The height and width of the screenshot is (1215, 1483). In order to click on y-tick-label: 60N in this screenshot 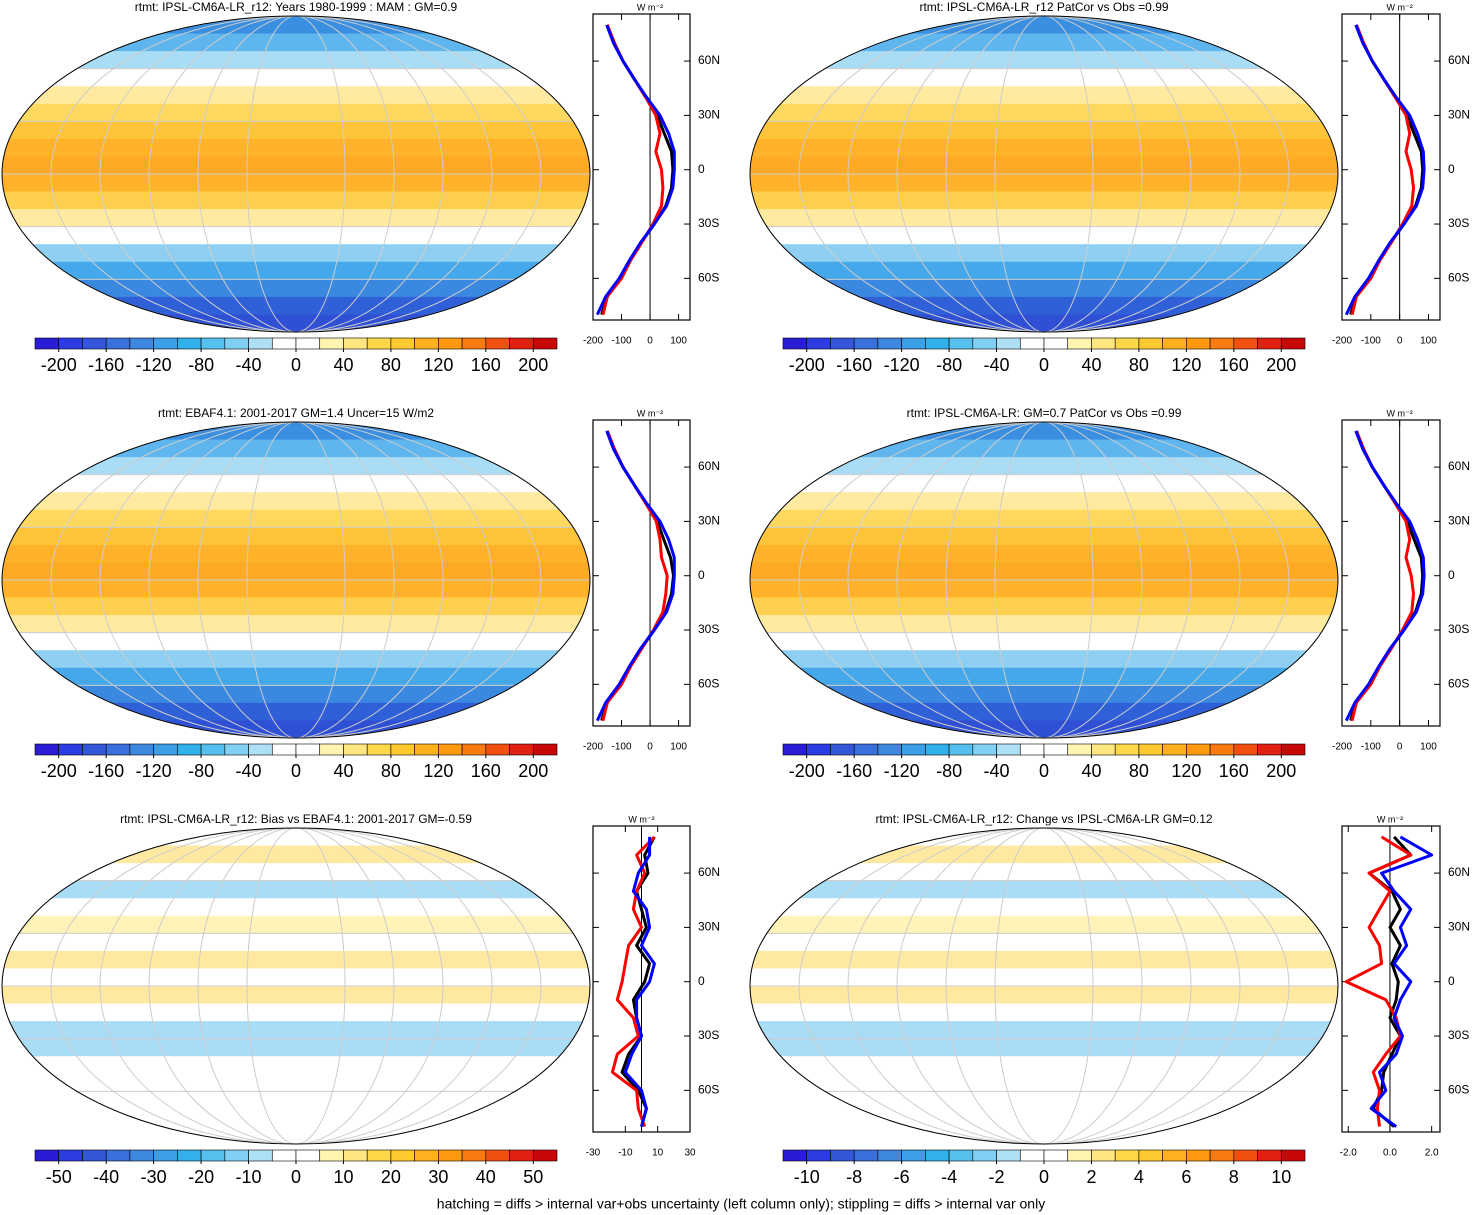, I will do `click(709, 466)`.